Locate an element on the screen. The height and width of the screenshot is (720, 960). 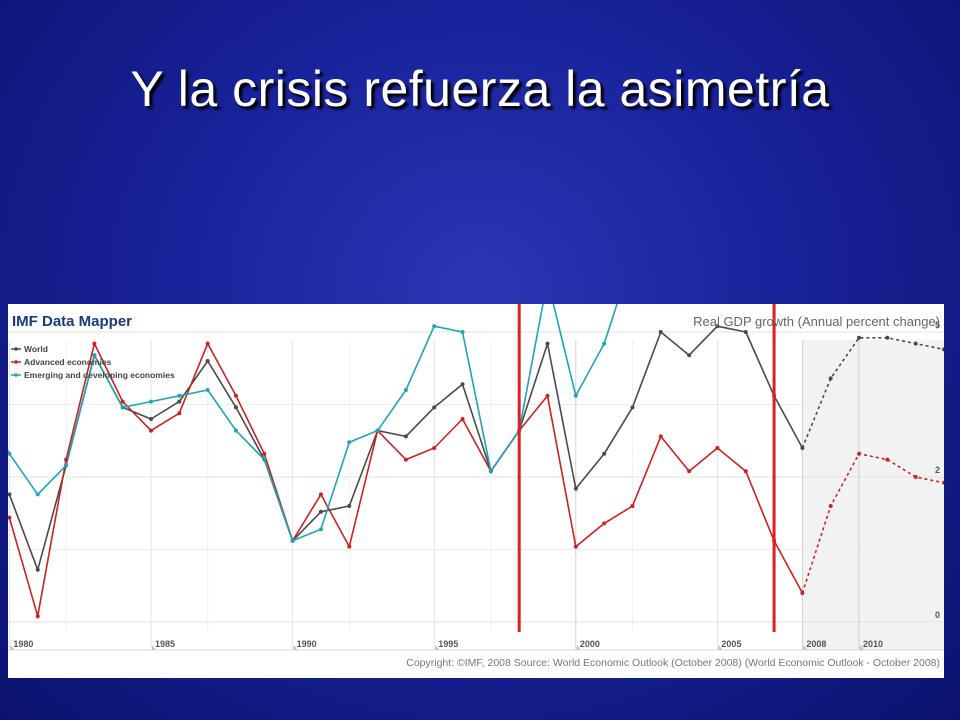
legend-dot-advanced is located at coordinates (16, 362).